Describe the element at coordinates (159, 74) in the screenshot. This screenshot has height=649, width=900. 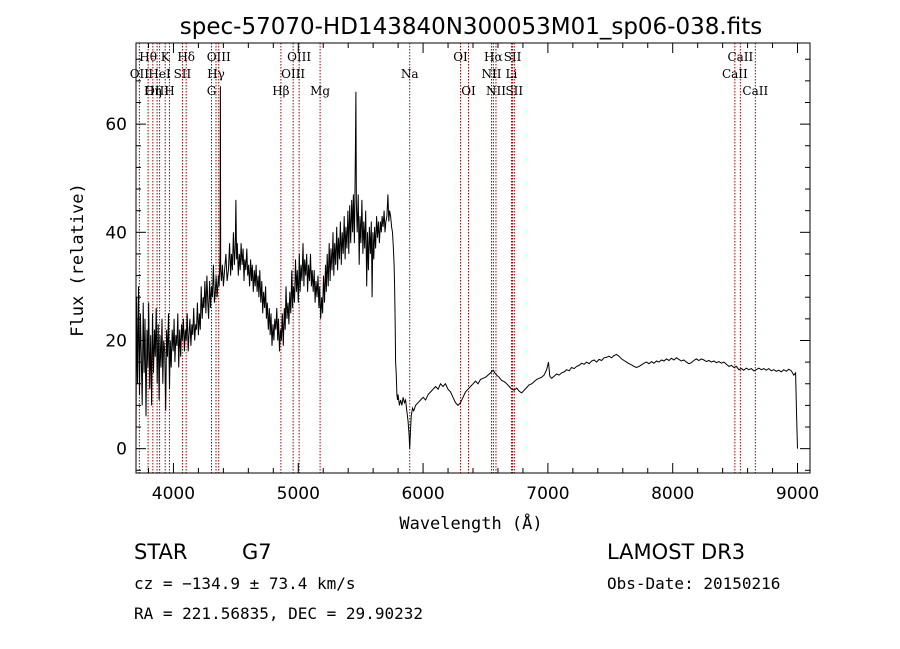
I see `line-label-4: HeI` at that location.